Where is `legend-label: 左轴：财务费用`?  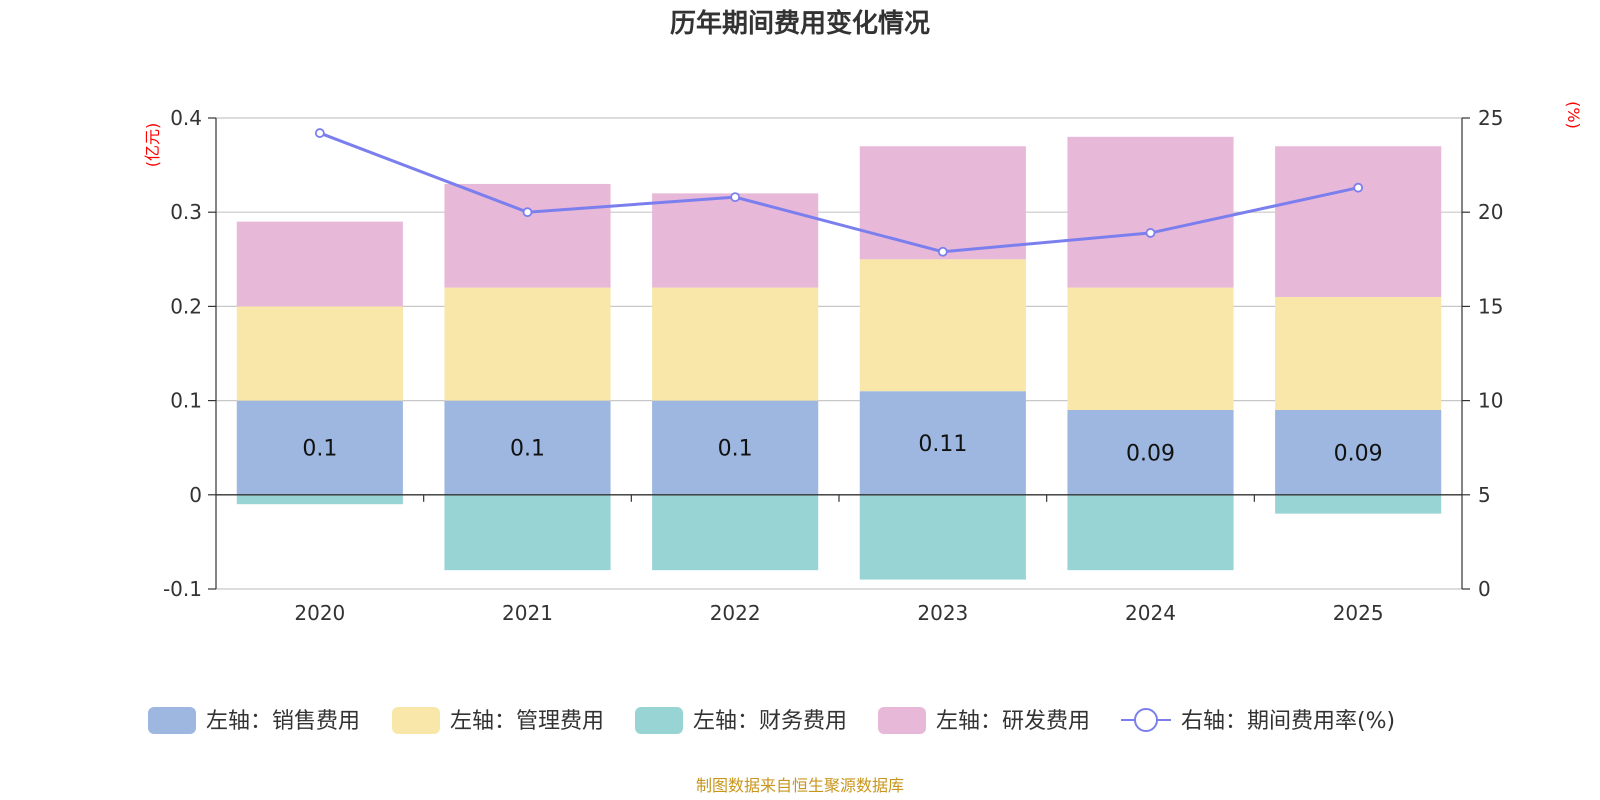
legend-label: 左轴：财务费用 is located at coordinates (770, 721).